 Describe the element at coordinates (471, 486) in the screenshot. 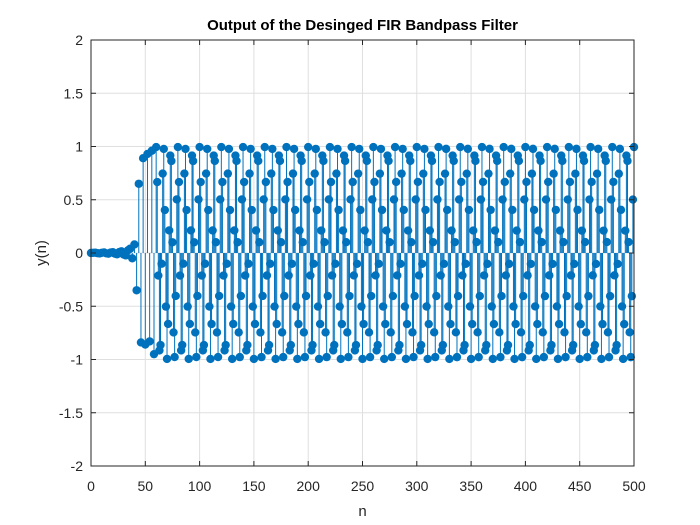

I see `x-tick-label: 350` at that location.